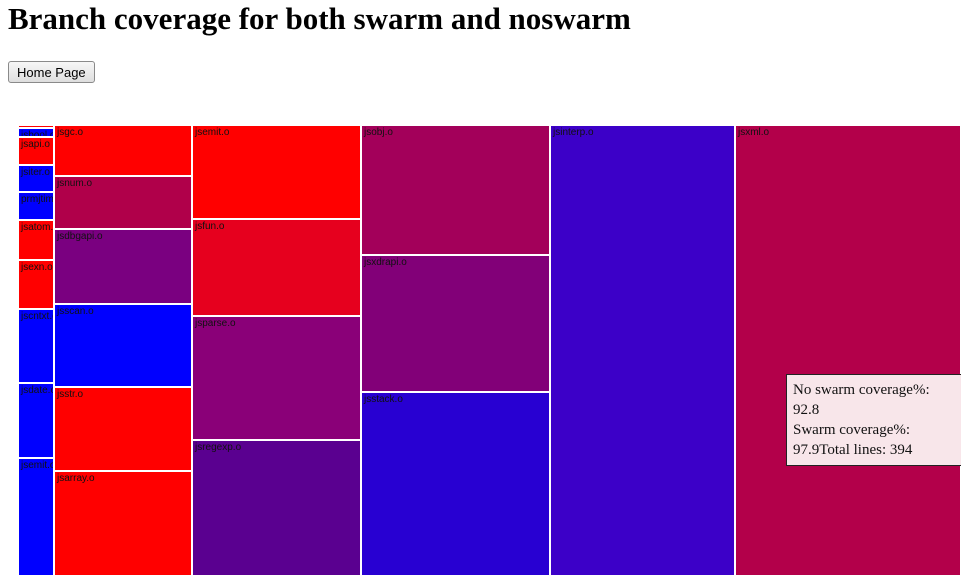 The width and height of the screenshot is (961, 578). What do you see at coordinates (35, 144) in the screenshot?
I see `treemap-cell-label: jsapi.o` at bounding box center [35, 144].